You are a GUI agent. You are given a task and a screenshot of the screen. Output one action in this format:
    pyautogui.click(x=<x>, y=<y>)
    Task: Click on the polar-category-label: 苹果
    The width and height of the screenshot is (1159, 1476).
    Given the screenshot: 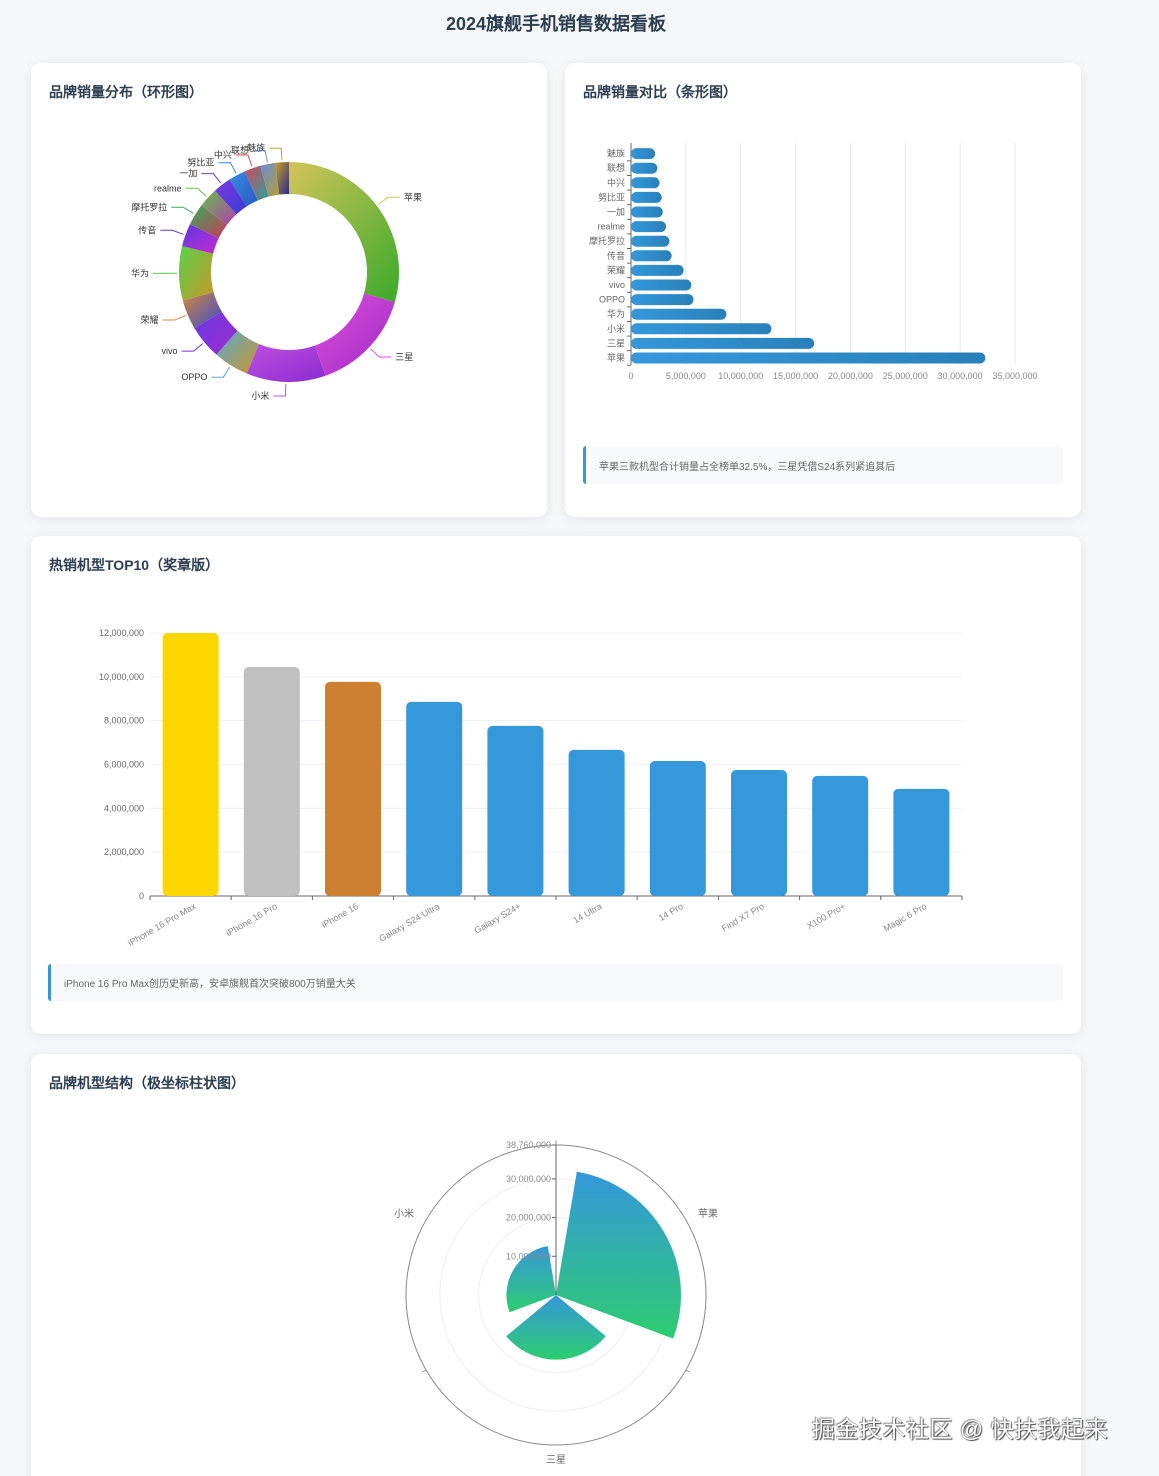 What is the action you would take?
    pyautogui.click(x=708, y=1213)
    